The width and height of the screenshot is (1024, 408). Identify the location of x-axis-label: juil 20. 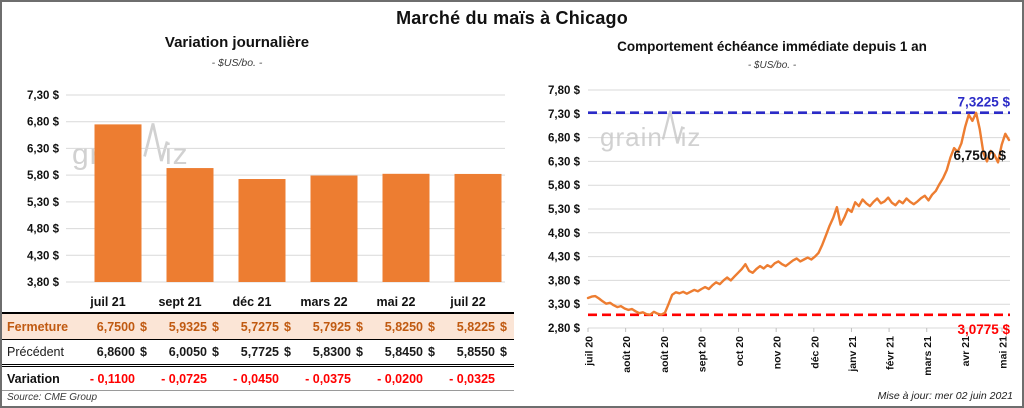
(590, 351).